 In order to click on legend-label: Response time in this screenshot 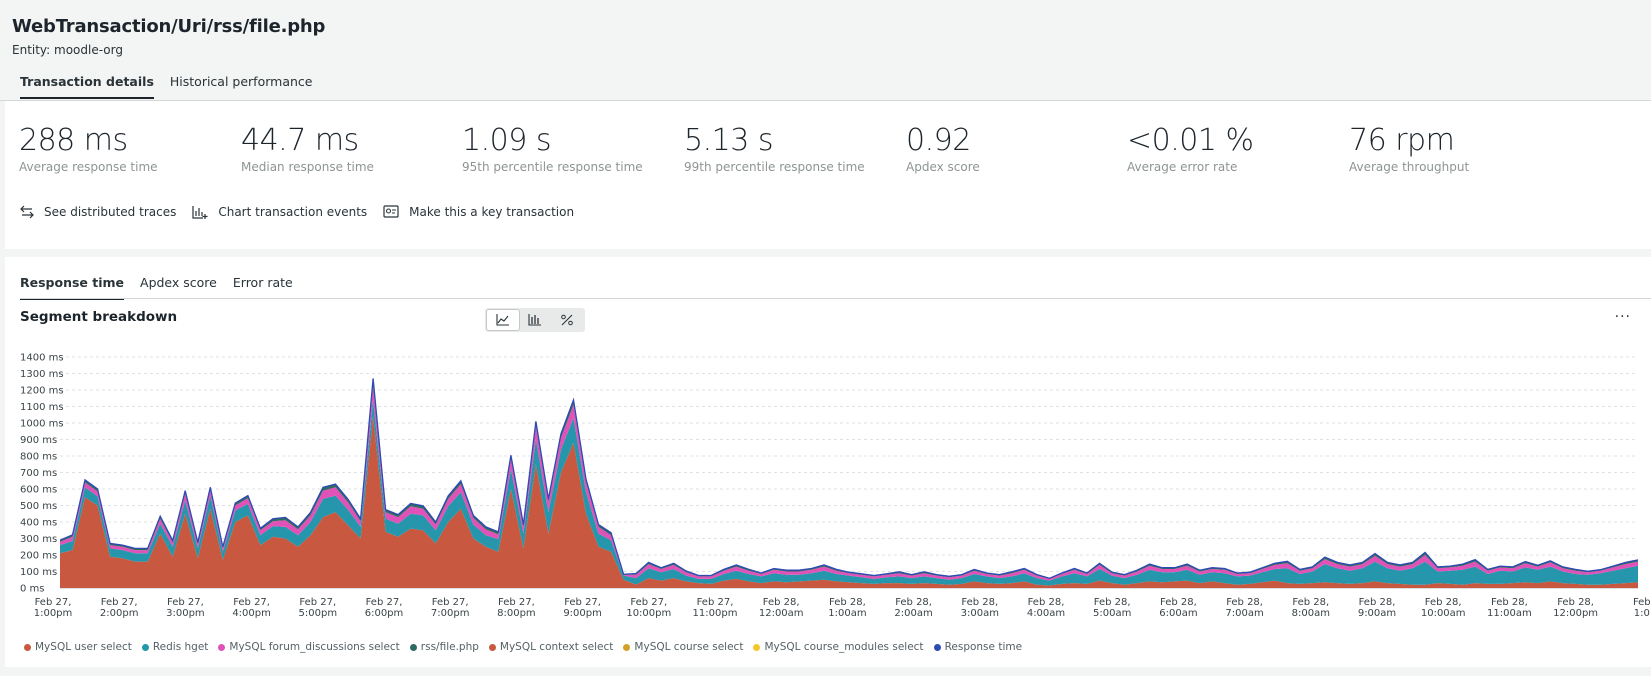, I will do `click(983, 647)`.